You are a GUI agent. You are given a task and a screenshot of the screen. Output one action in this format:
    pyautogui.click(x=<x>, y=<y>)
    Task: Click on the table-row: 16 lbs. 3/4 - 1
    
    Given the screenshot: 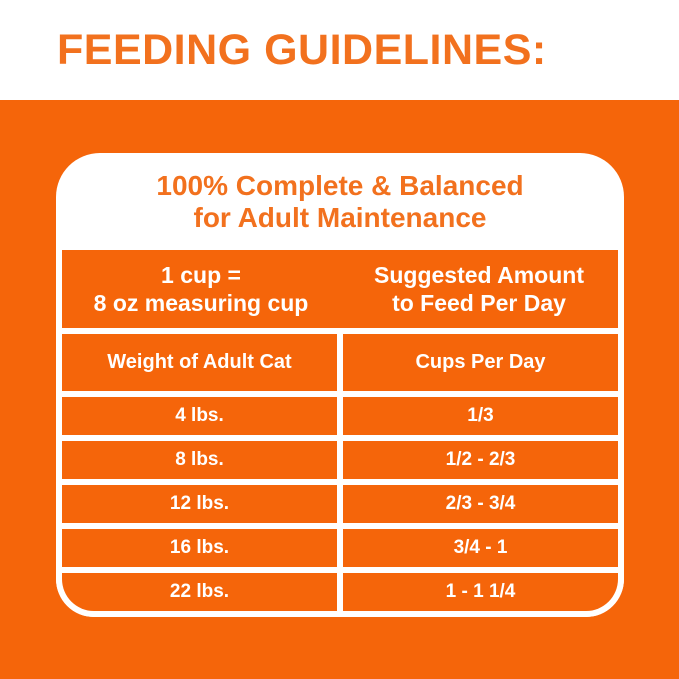 What is the action you would take?
    pyautogui.click(x=340, y=548)
    